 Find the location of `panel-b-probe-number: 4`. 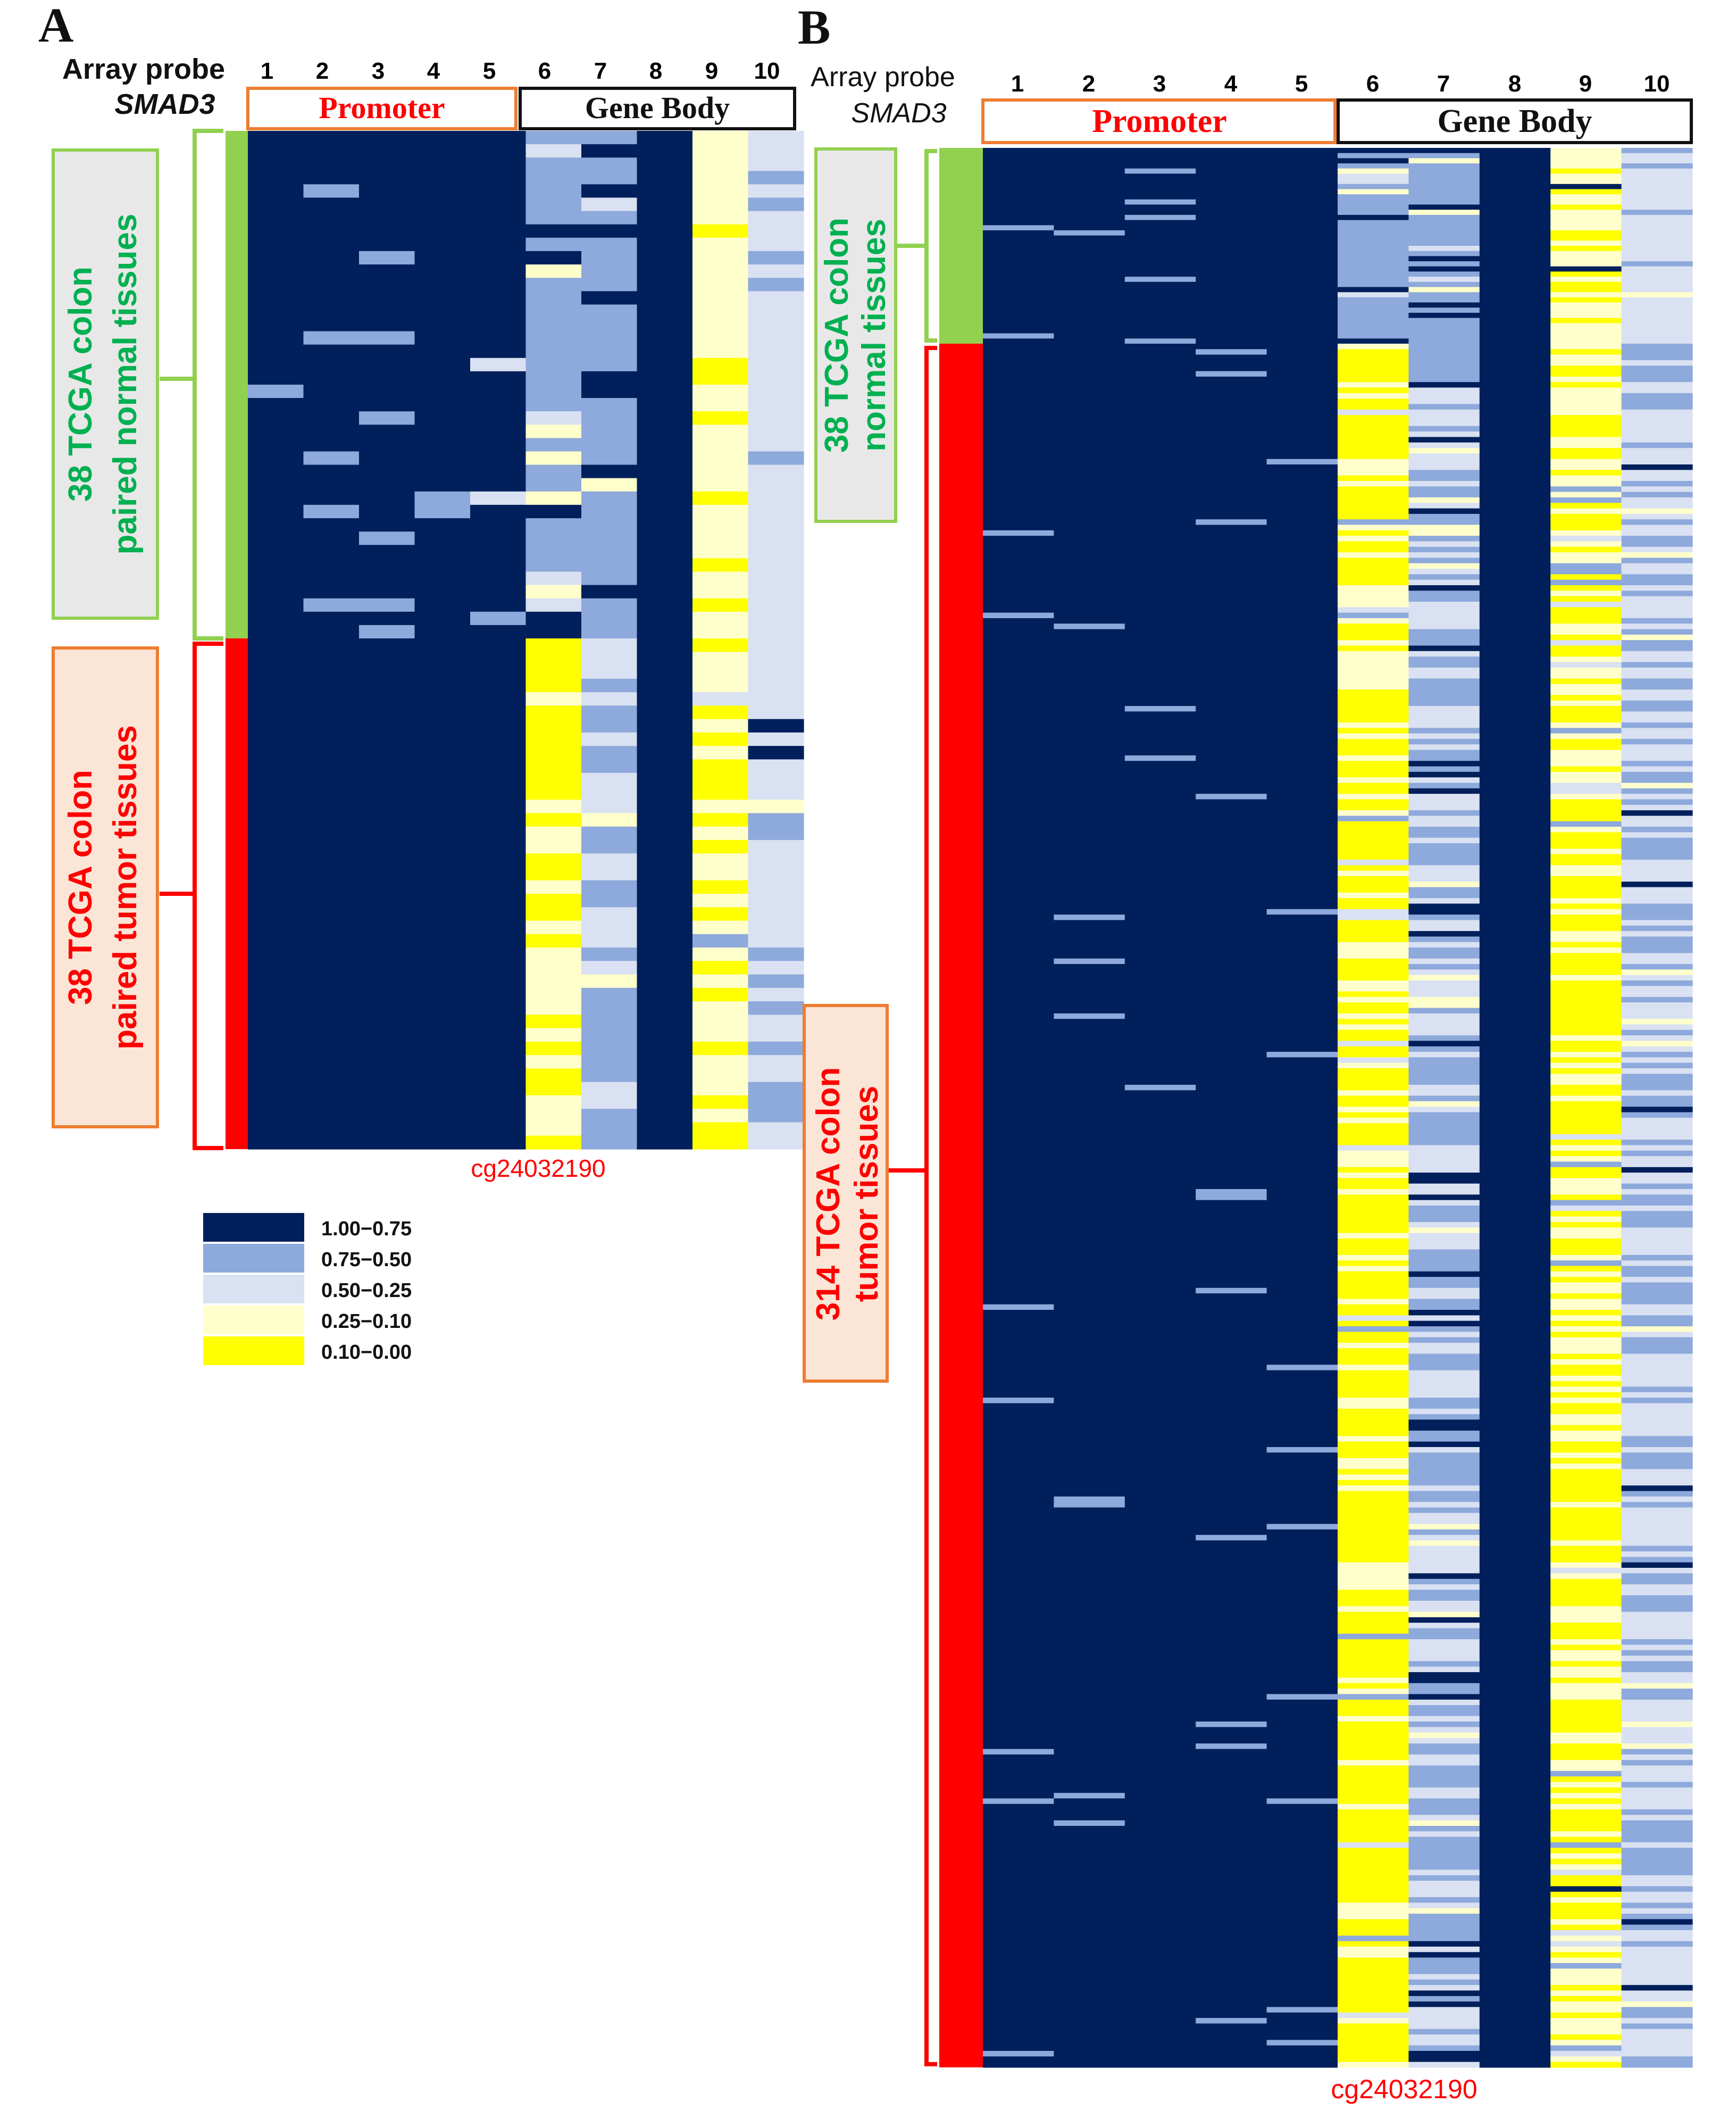

panel-b-probe-number: 4 is located at coordinates (1231, 84).